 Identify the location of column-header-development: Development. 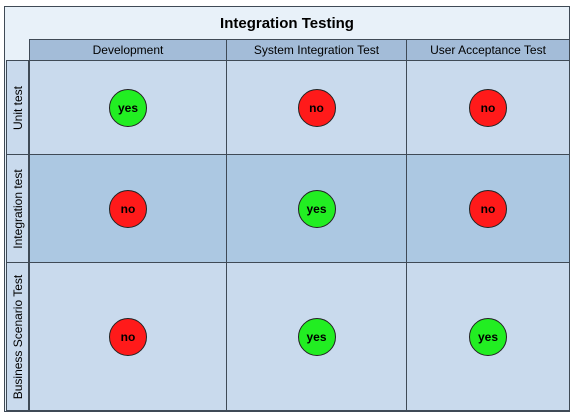
(128, 50).